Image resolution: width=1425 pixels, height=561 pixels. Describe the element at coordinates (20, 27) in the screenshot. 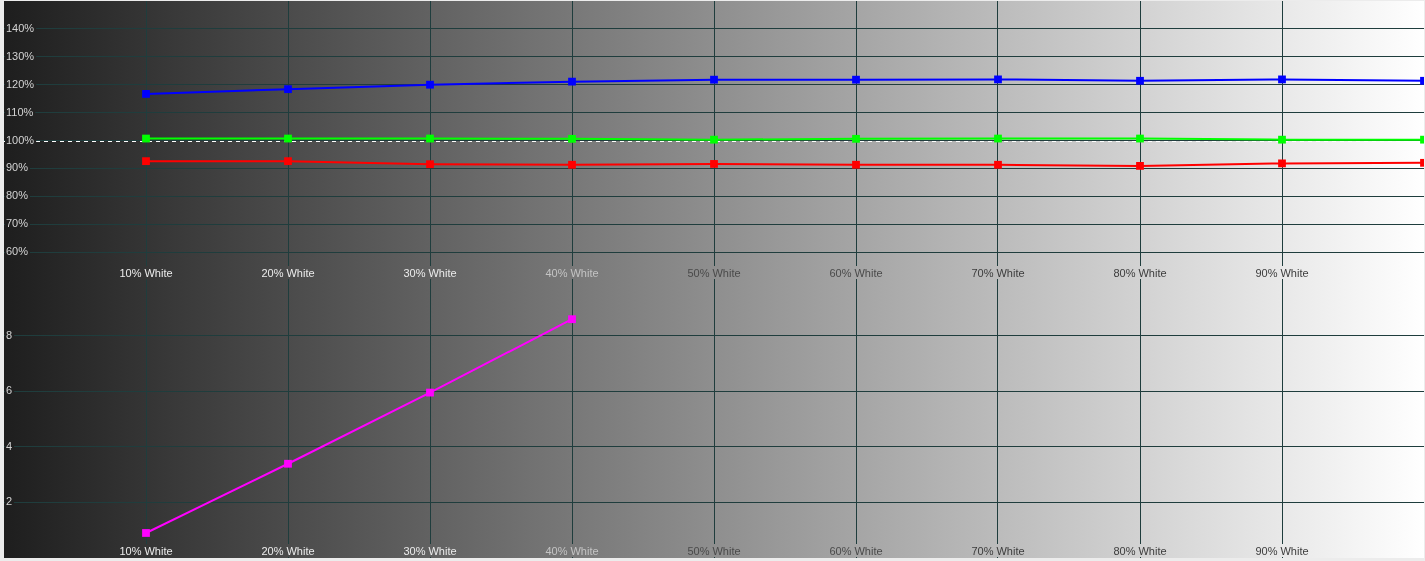

I see `y-tick-label: 140%` at that location.